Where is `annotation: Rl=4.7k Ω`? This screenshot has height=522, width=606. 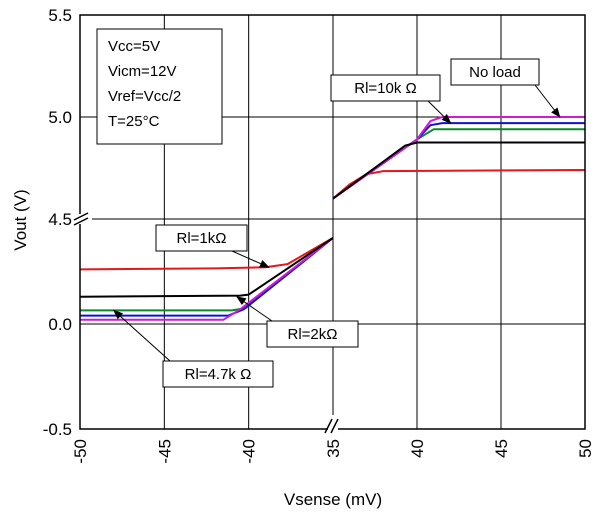 annotation: Rl=4.7k Ω is located at coordinates (193, 348).